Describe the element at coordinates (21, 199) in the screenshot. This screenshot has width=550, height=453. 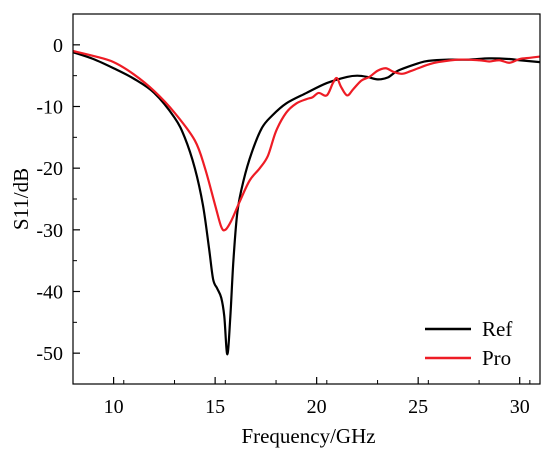
I see `y-axis-title: S11/dB` at that location.